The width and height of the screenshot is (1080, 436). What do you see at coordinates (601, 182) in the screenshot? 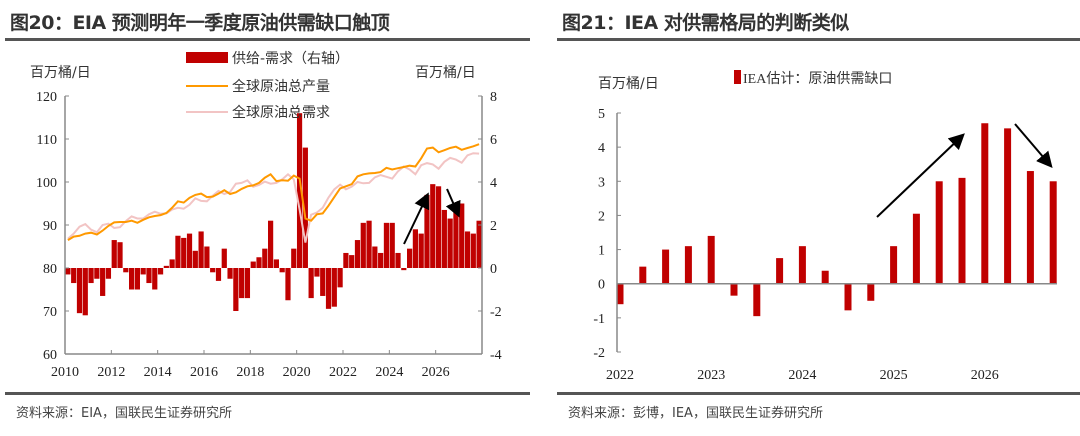
I see `y-tick-label: 3` at bounding box center [601, 182].